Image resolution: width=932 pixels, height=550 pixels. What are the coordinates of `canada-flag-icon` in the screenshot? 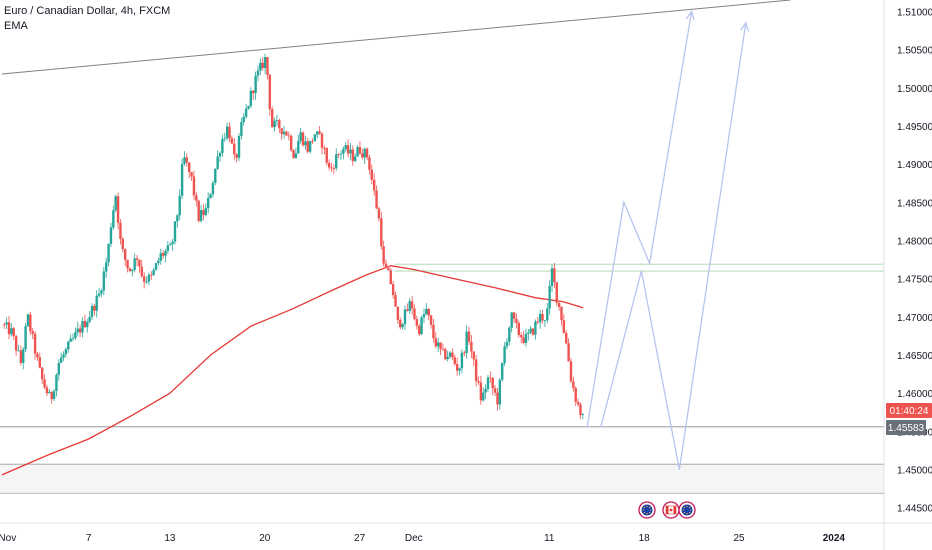 It's located at (671, 510).